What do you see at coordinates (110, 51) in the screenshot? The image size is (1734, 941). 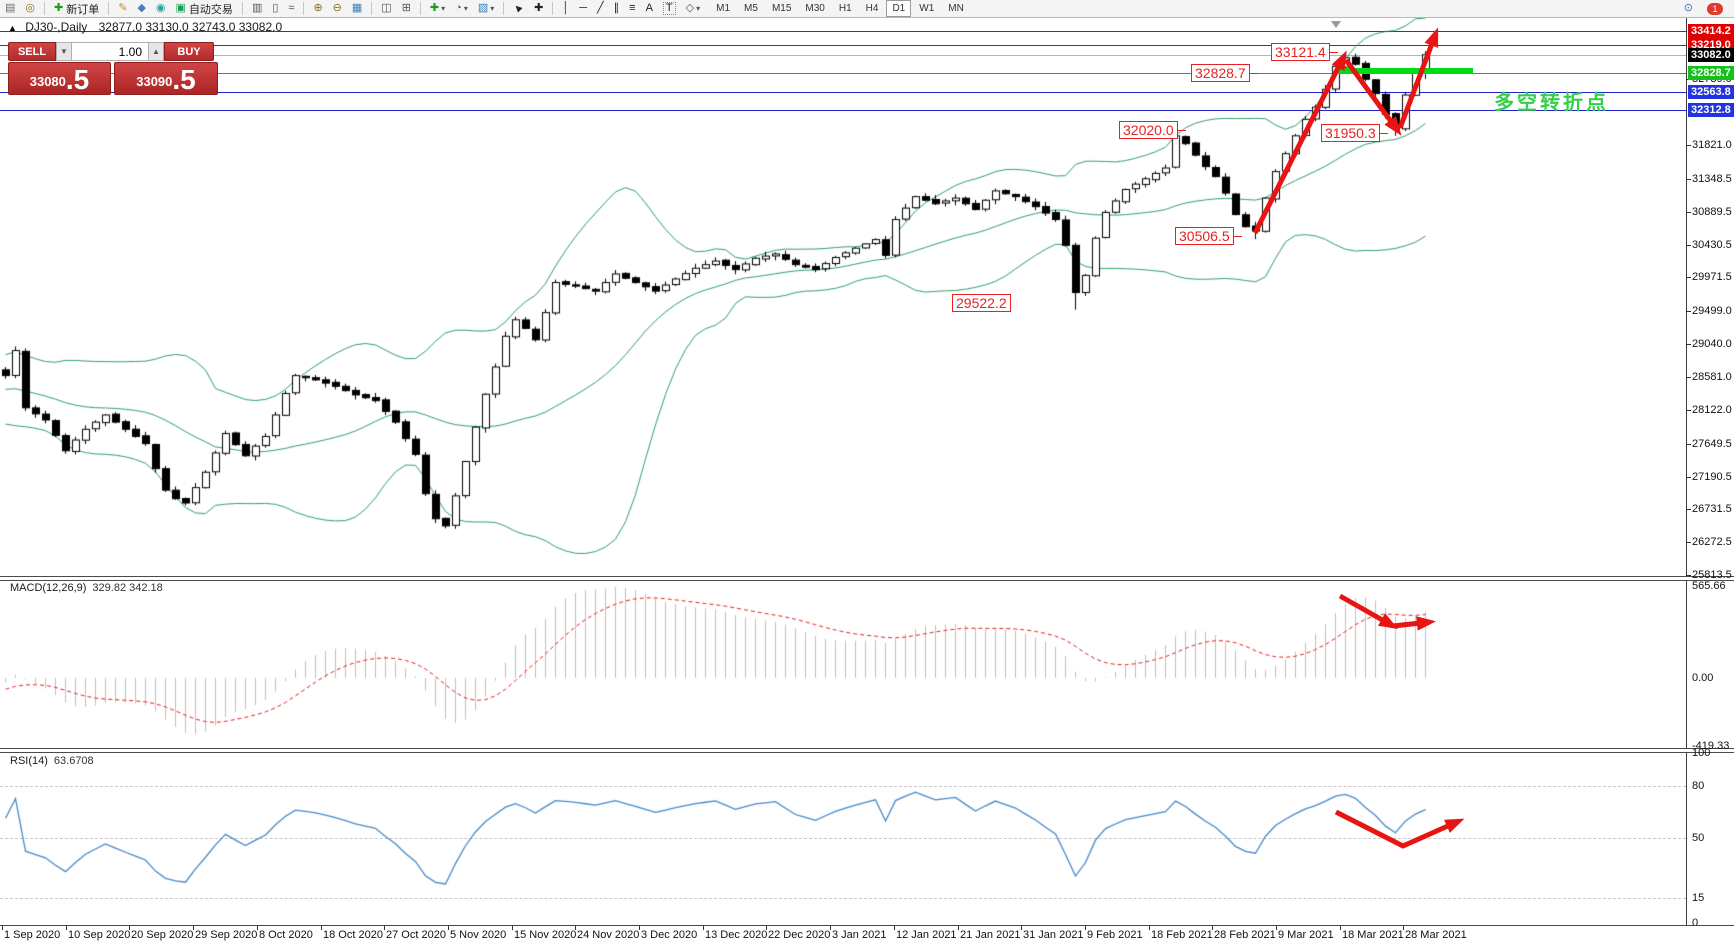 I see `volume-input` at bounding box center [110, 51].